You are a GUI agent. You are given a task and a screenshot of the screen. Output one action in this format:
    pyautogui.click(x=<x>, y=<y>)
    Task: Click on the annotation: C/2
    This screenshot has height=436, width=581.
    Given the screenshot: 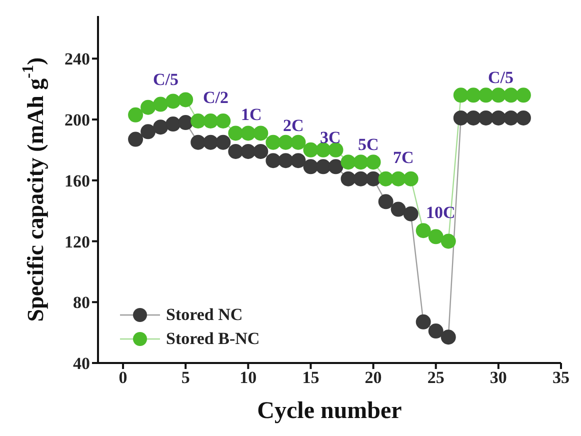 What is the action you would take?
    pyautogui.click(x=215, y=98)
    